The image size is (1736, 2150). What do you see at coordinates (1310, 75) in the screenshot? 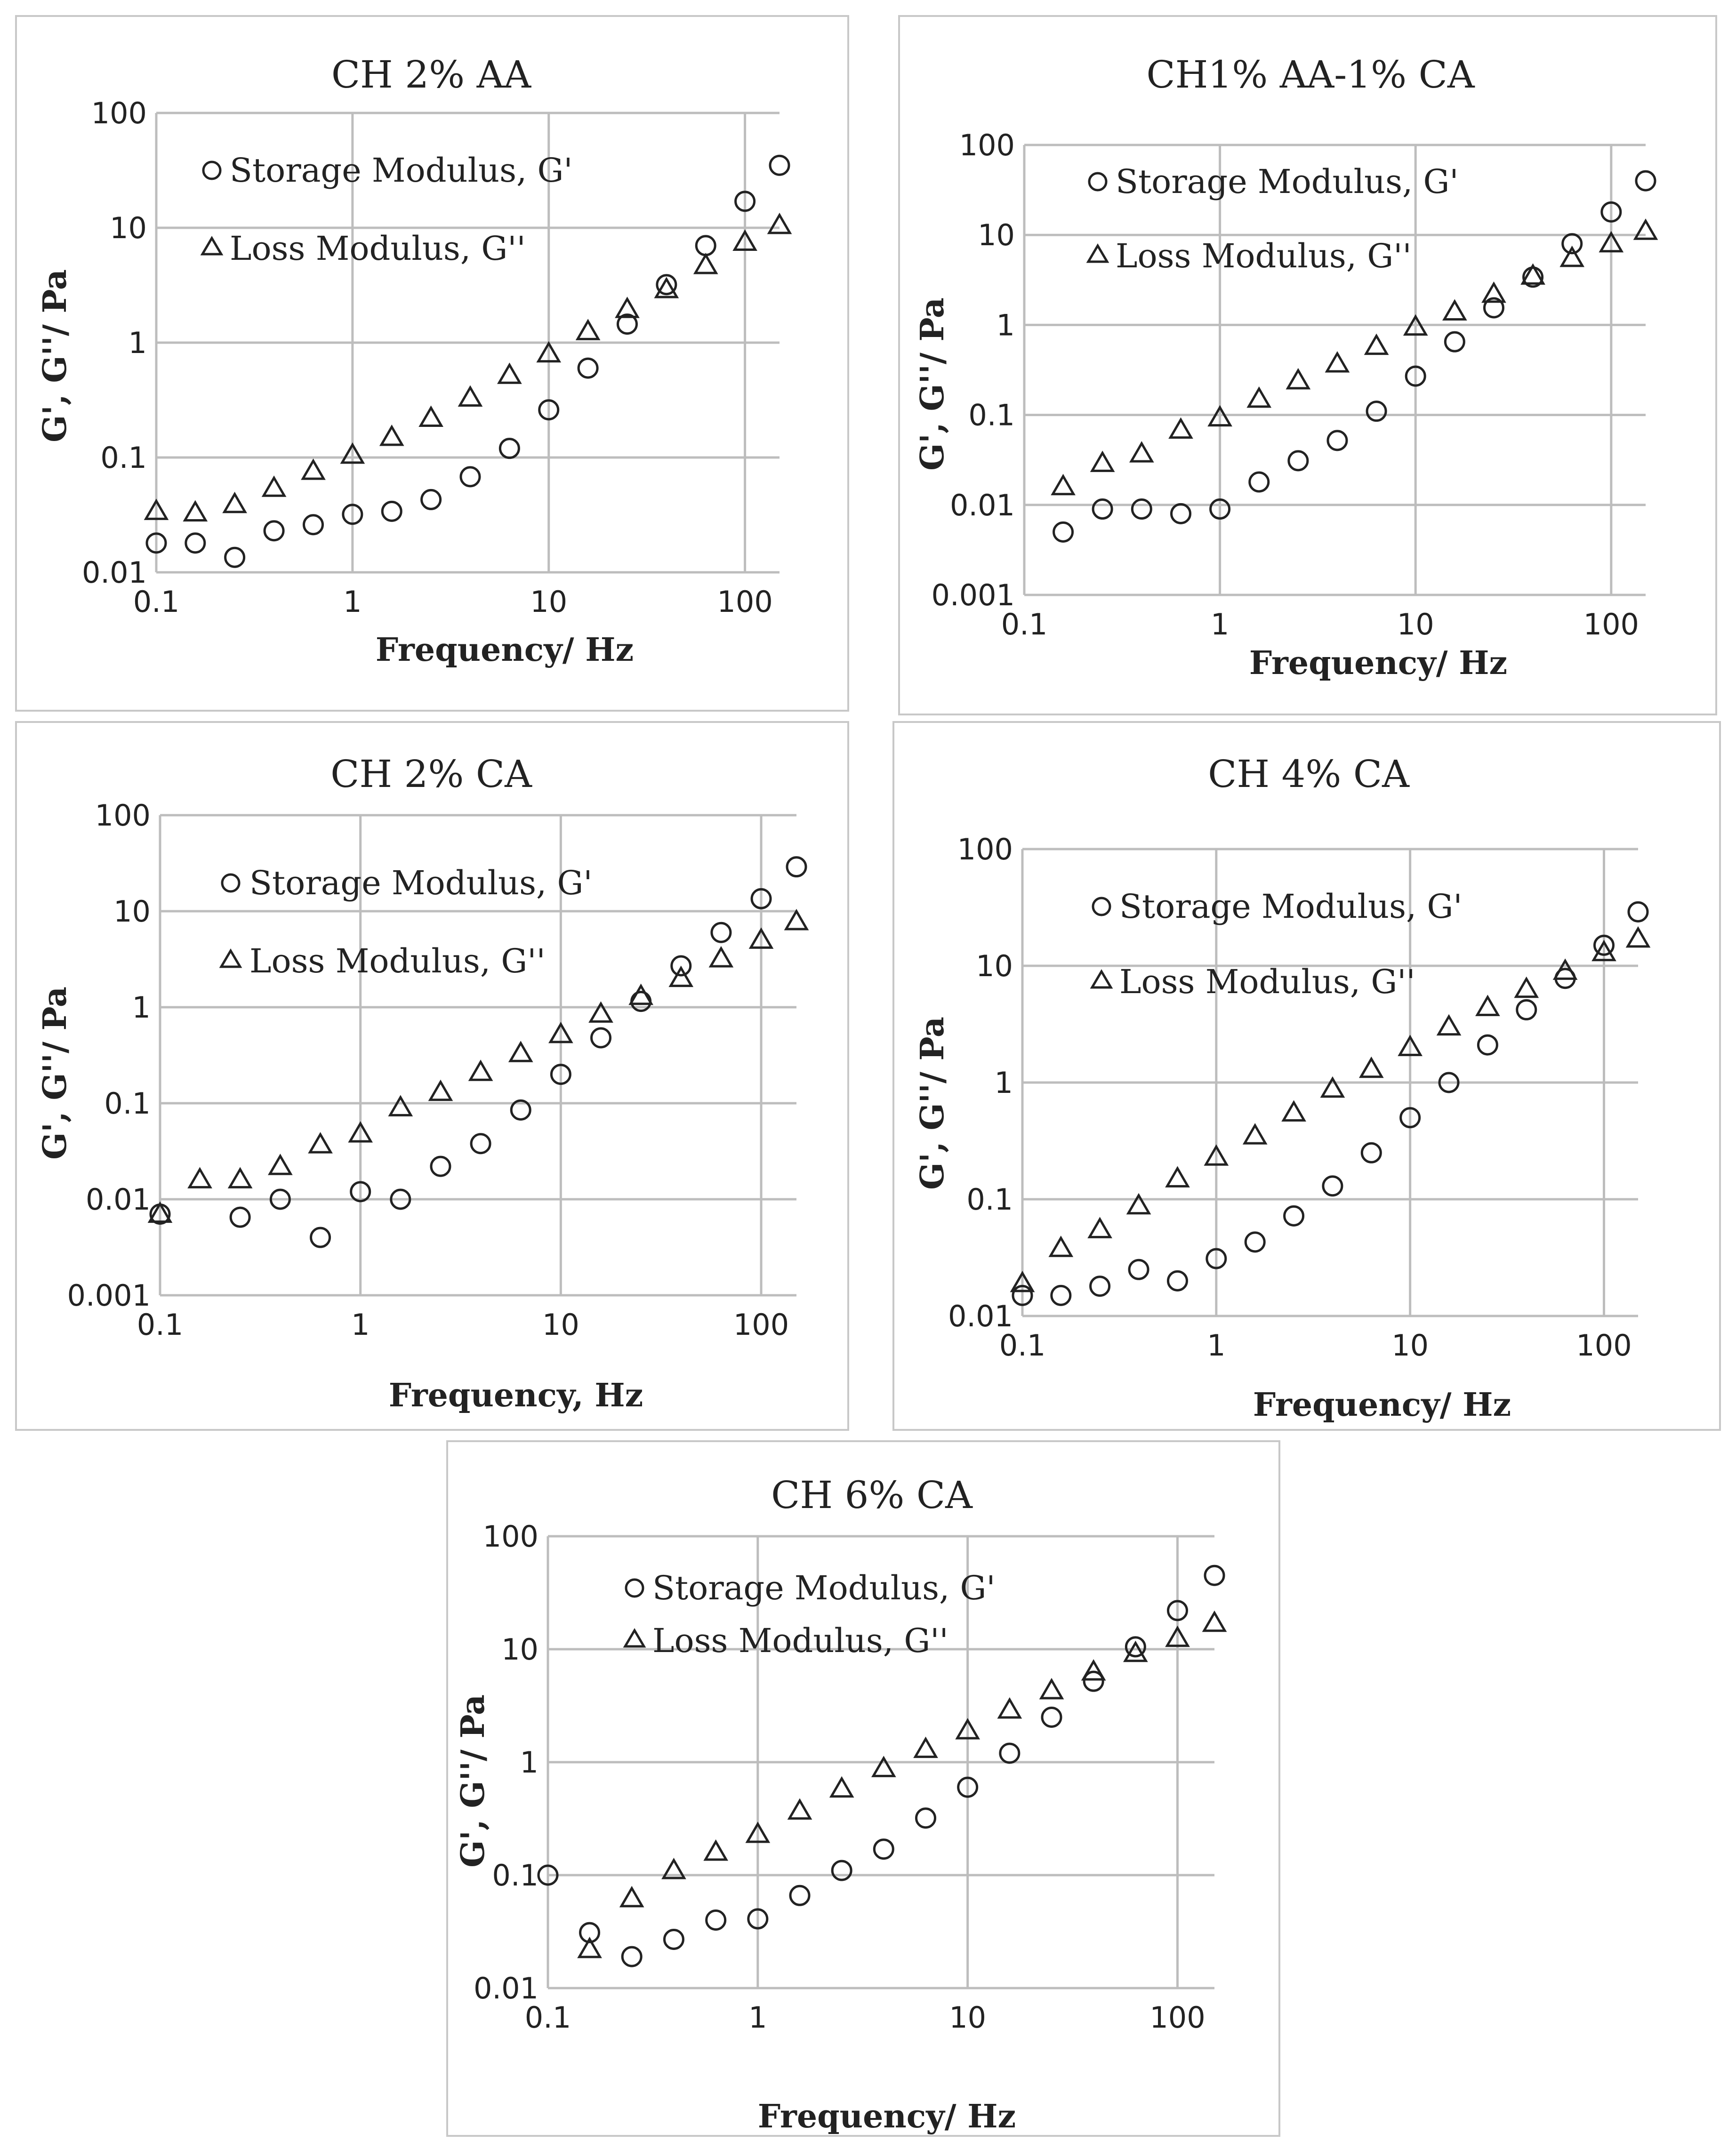
I see `chart-title: CH1% AA-1% CA` at bounding box center [1310, 75].